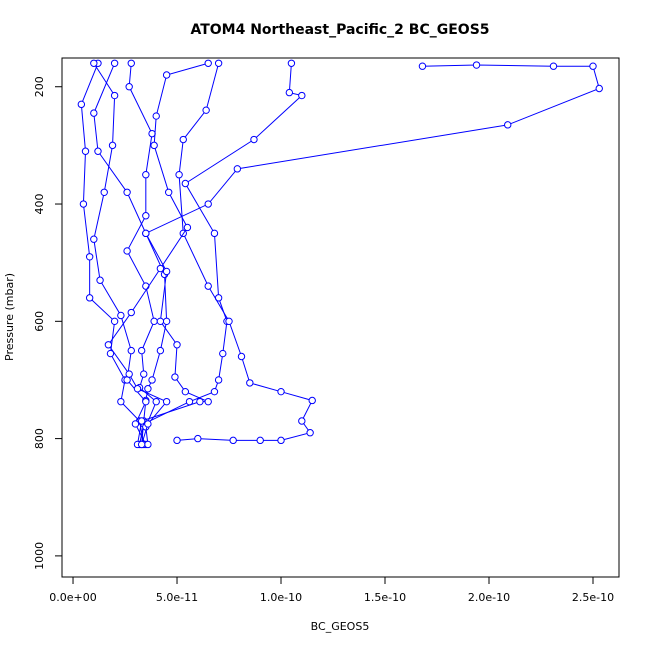  Describe the element at coordinates (72, 597) in the screenshot. I see `x-tick-label: 0.0e+00` at that location.